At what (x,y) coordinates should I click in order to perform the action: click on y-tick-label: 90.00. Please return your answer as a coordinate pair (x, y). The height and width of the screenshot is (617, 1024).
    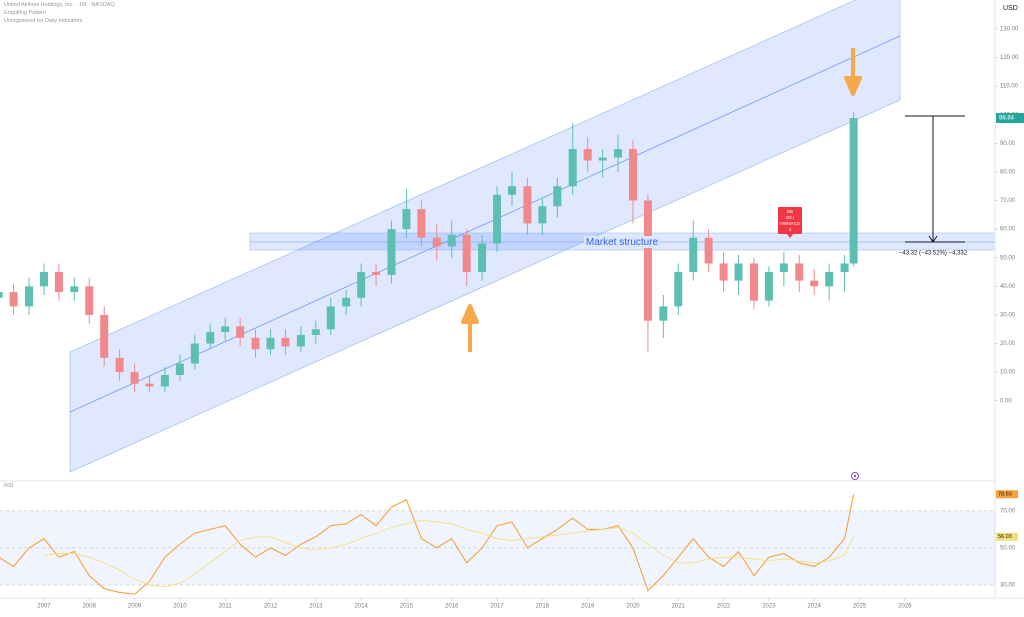
    Looking at the image, I should click on (1008, 144).